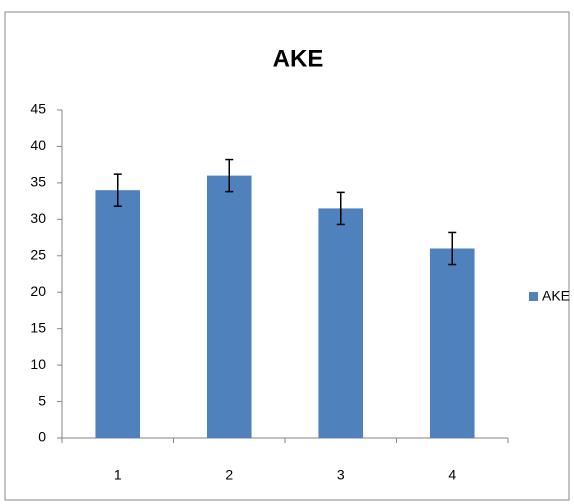 Image resolution: width=574 pixels, height=504 pixels. What do you see at coordinates (38, 218) in the screenshot?
I see `y-tick-label: 30` at bounding box center [38, 218].